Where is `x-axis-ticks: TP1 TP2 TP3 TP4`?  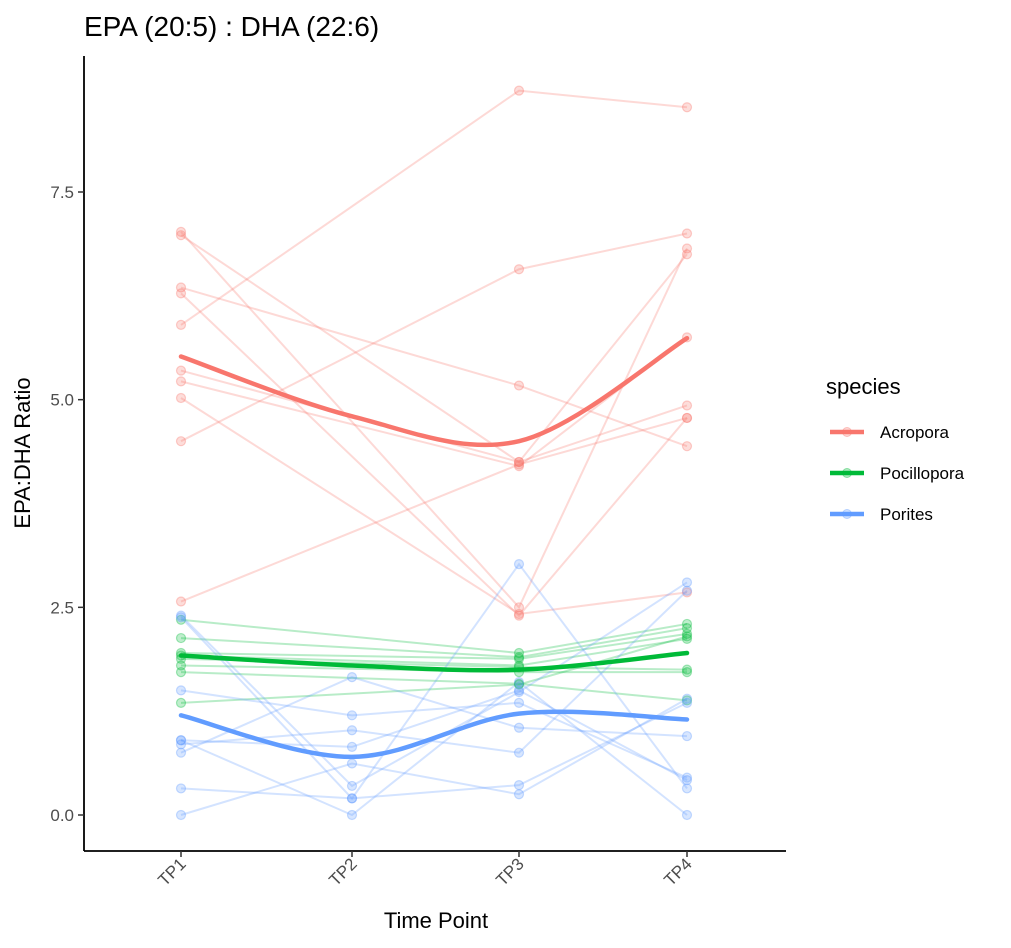 x-axis-ticks: TP1 TP2 TP3 TP4 is located at coordinates (425, 870).